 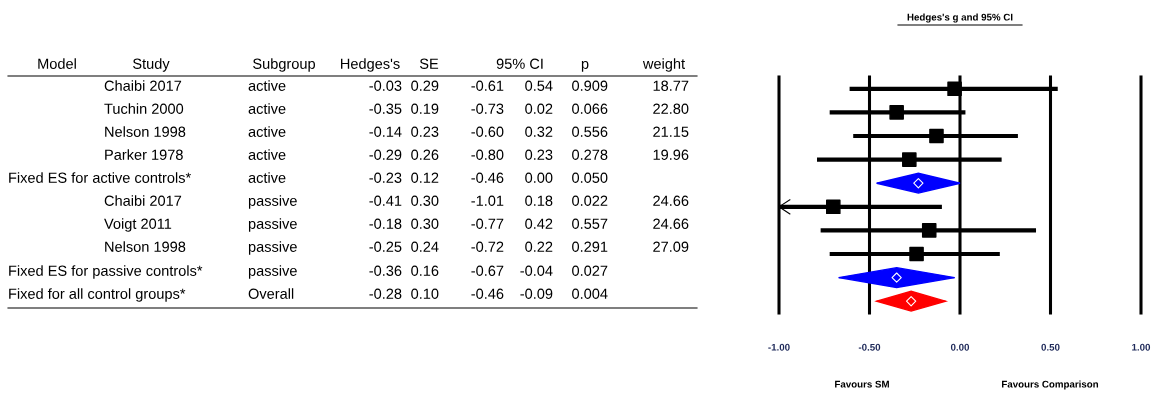 What do you see at coordinates (862, 384) in the screenshot?
I see `text: Favours SM` at bounding box center [862, 384].